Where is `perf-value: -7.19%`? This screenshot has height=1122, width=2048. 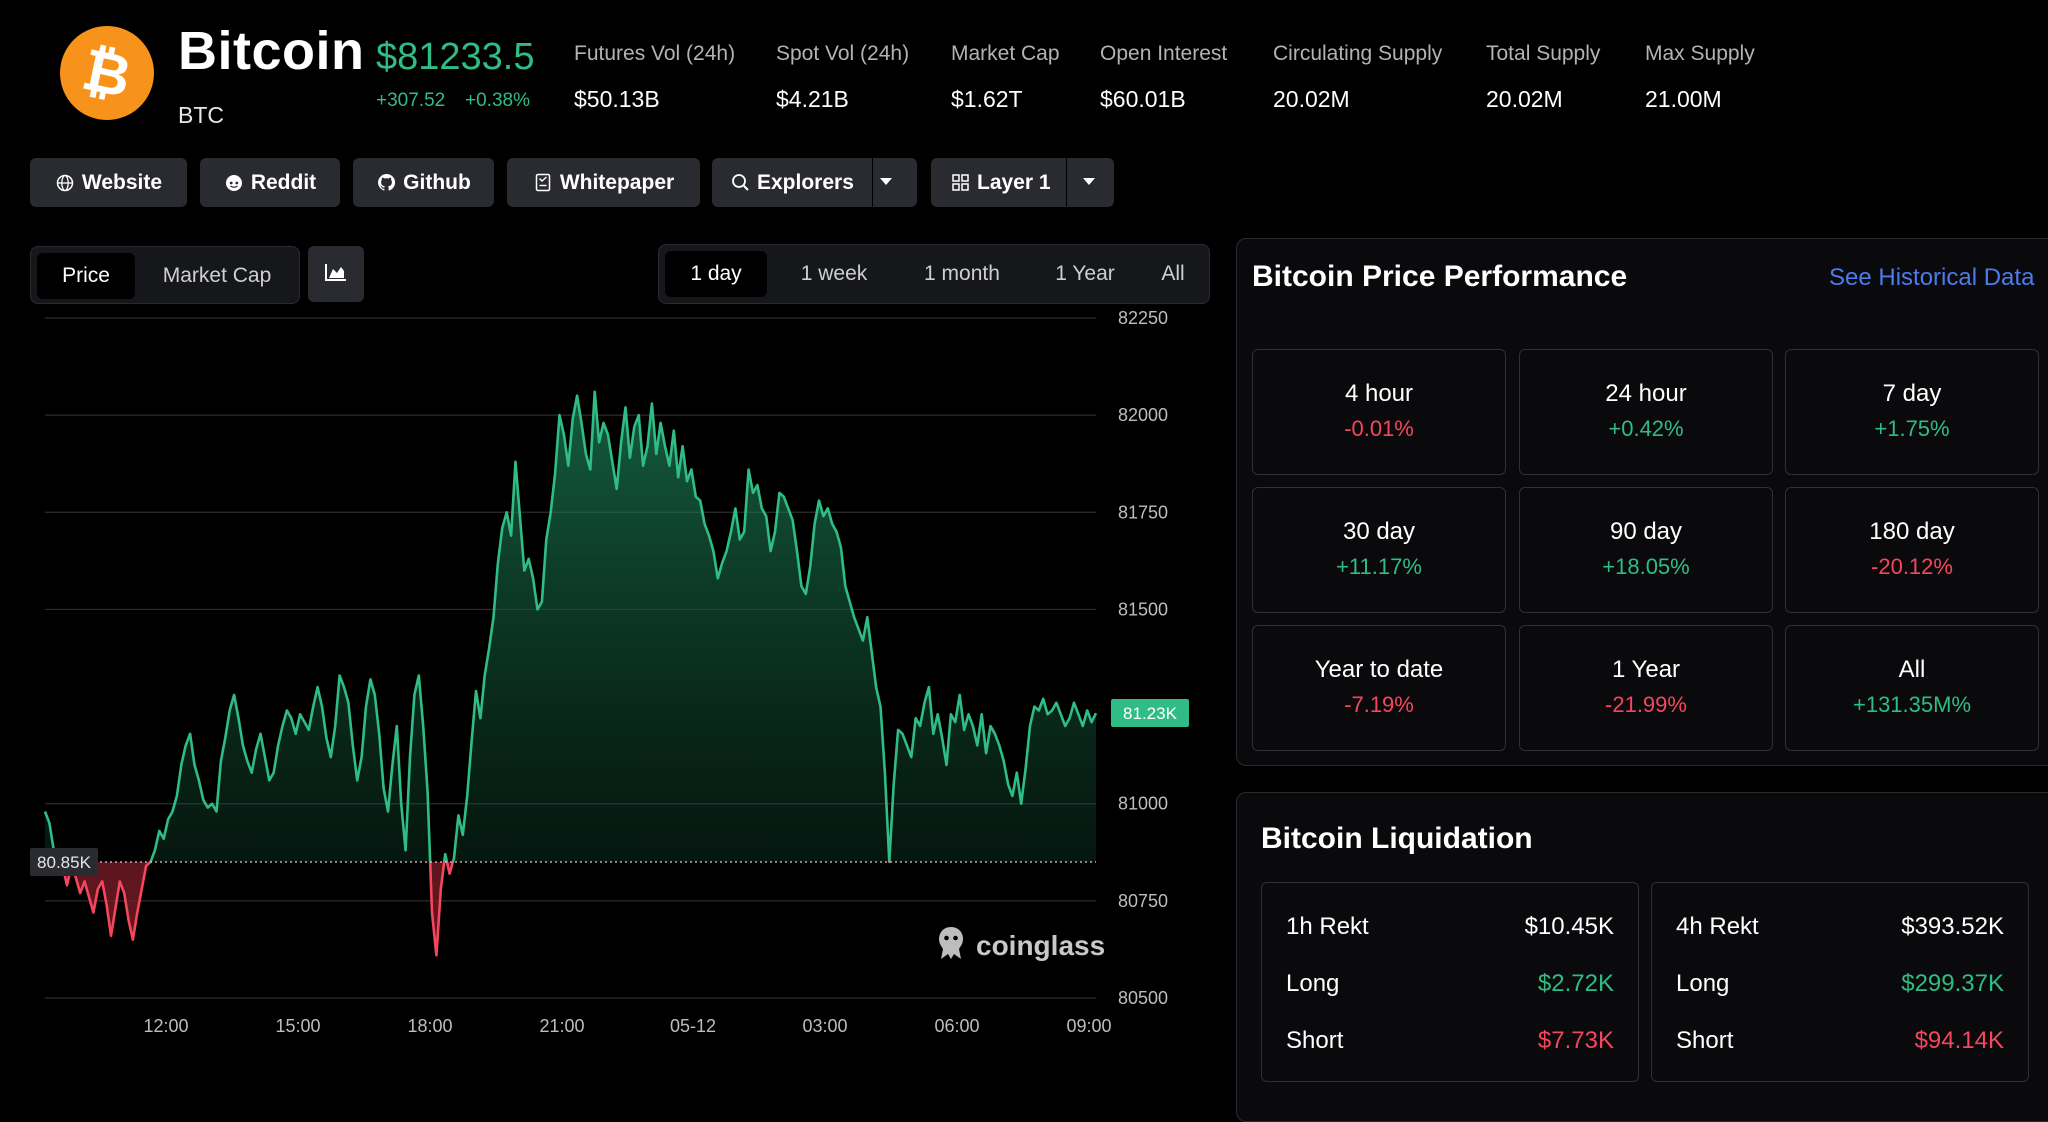
perf-value: -7.19% is located at coordinates (1379, 704).